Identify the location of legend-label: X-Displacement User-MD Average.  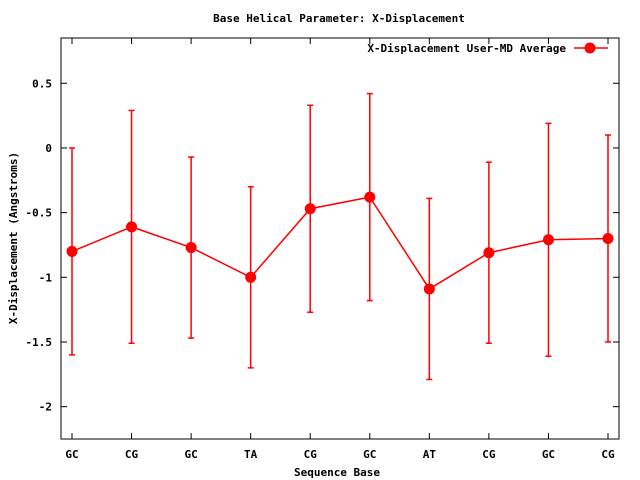
(466, 48).